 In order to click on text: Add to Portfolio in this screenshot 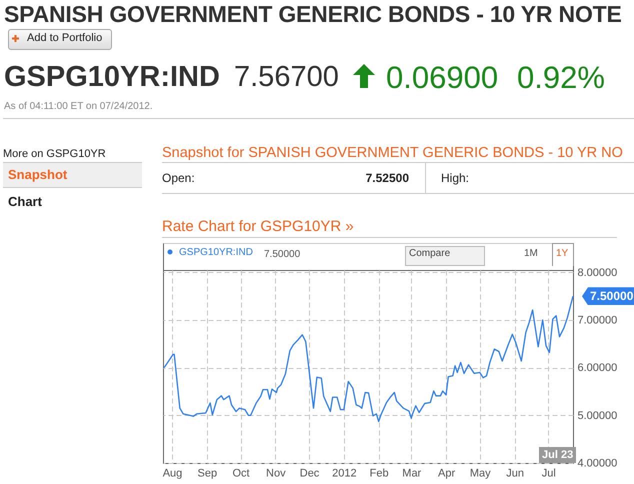, I will do `click(64, 38)`.